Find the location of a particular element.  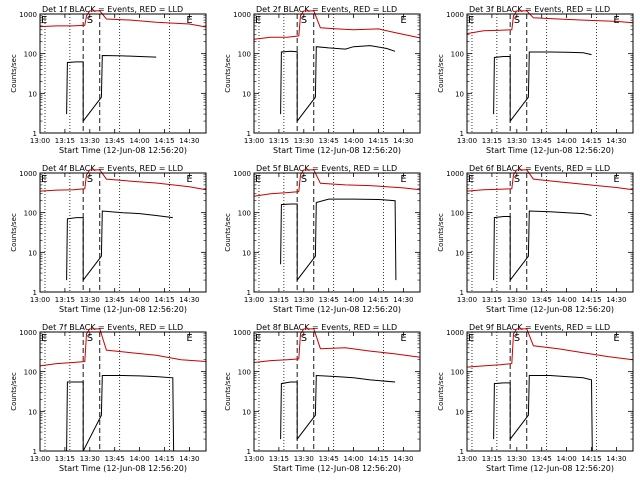

panel-title: Det 9f BLACK = Events, RED = LLD is located at coordinates (539, 327).